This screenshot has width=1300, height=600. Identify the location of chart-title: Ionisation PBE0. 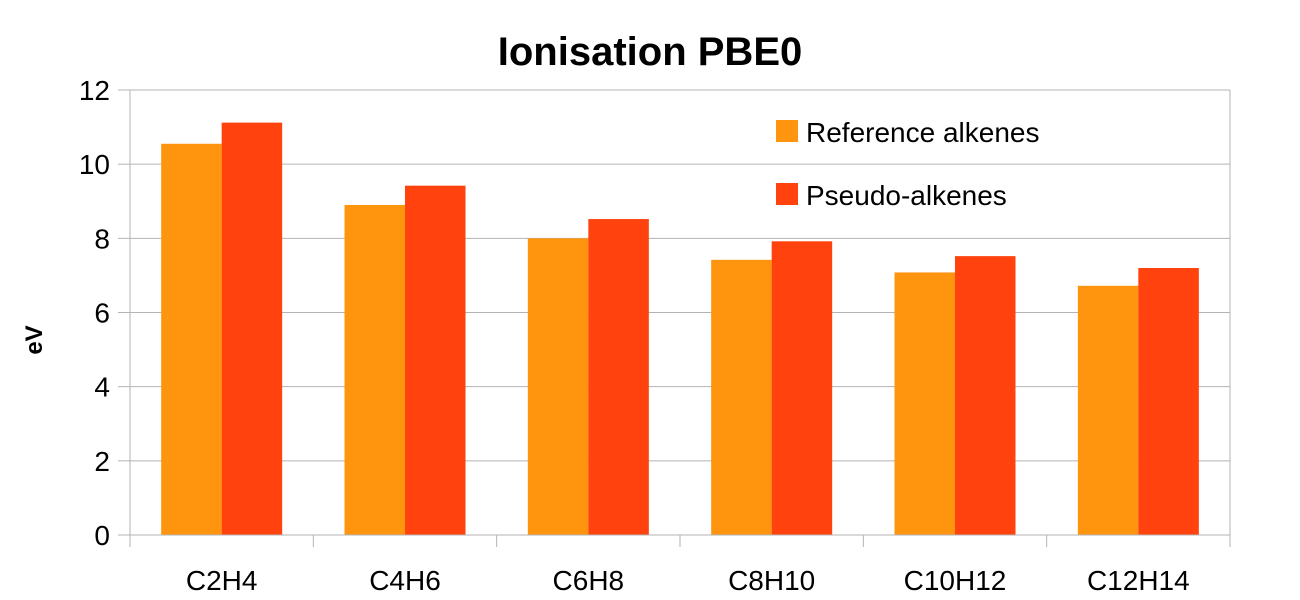
(650, 52).